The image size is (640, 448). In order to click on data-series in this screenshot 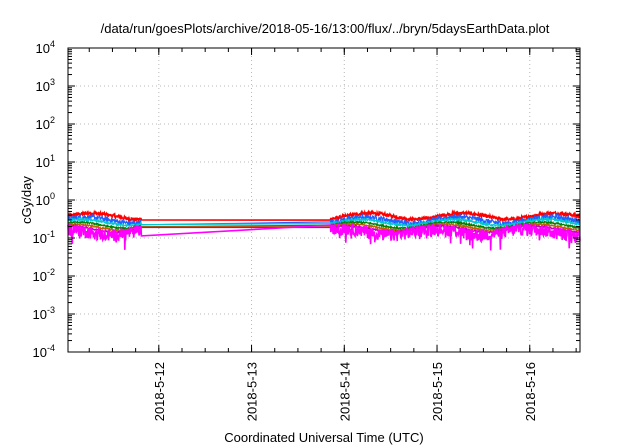, I will do `click(324, 230)`.